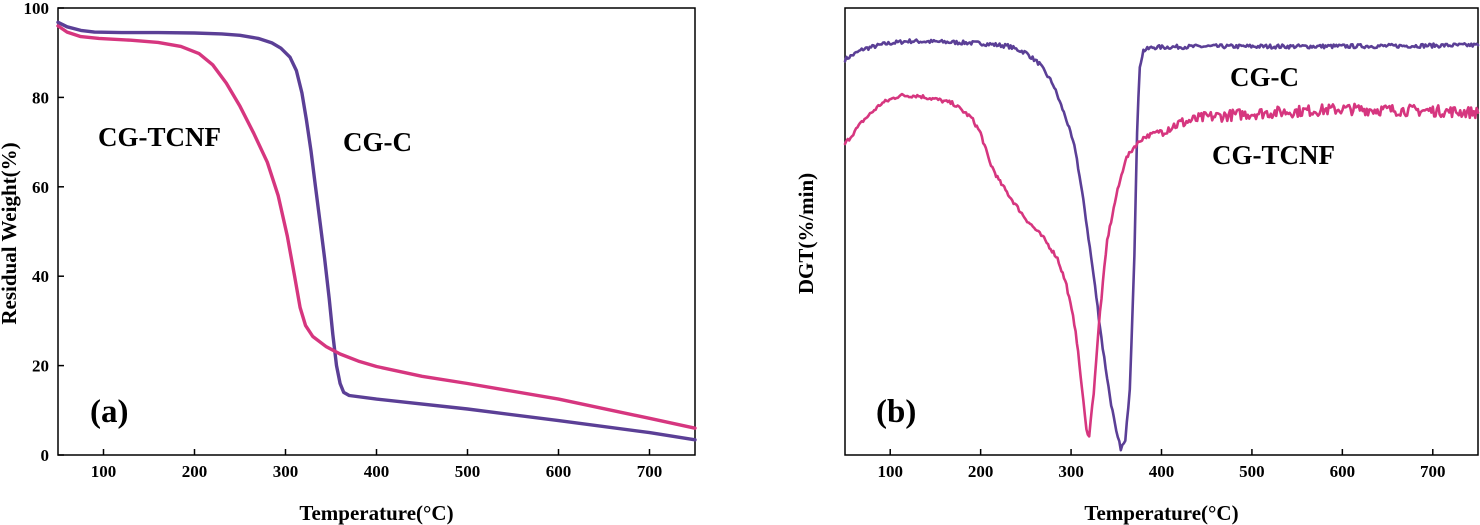  I want to click on y-tick-label: 0, so click(45, 455).